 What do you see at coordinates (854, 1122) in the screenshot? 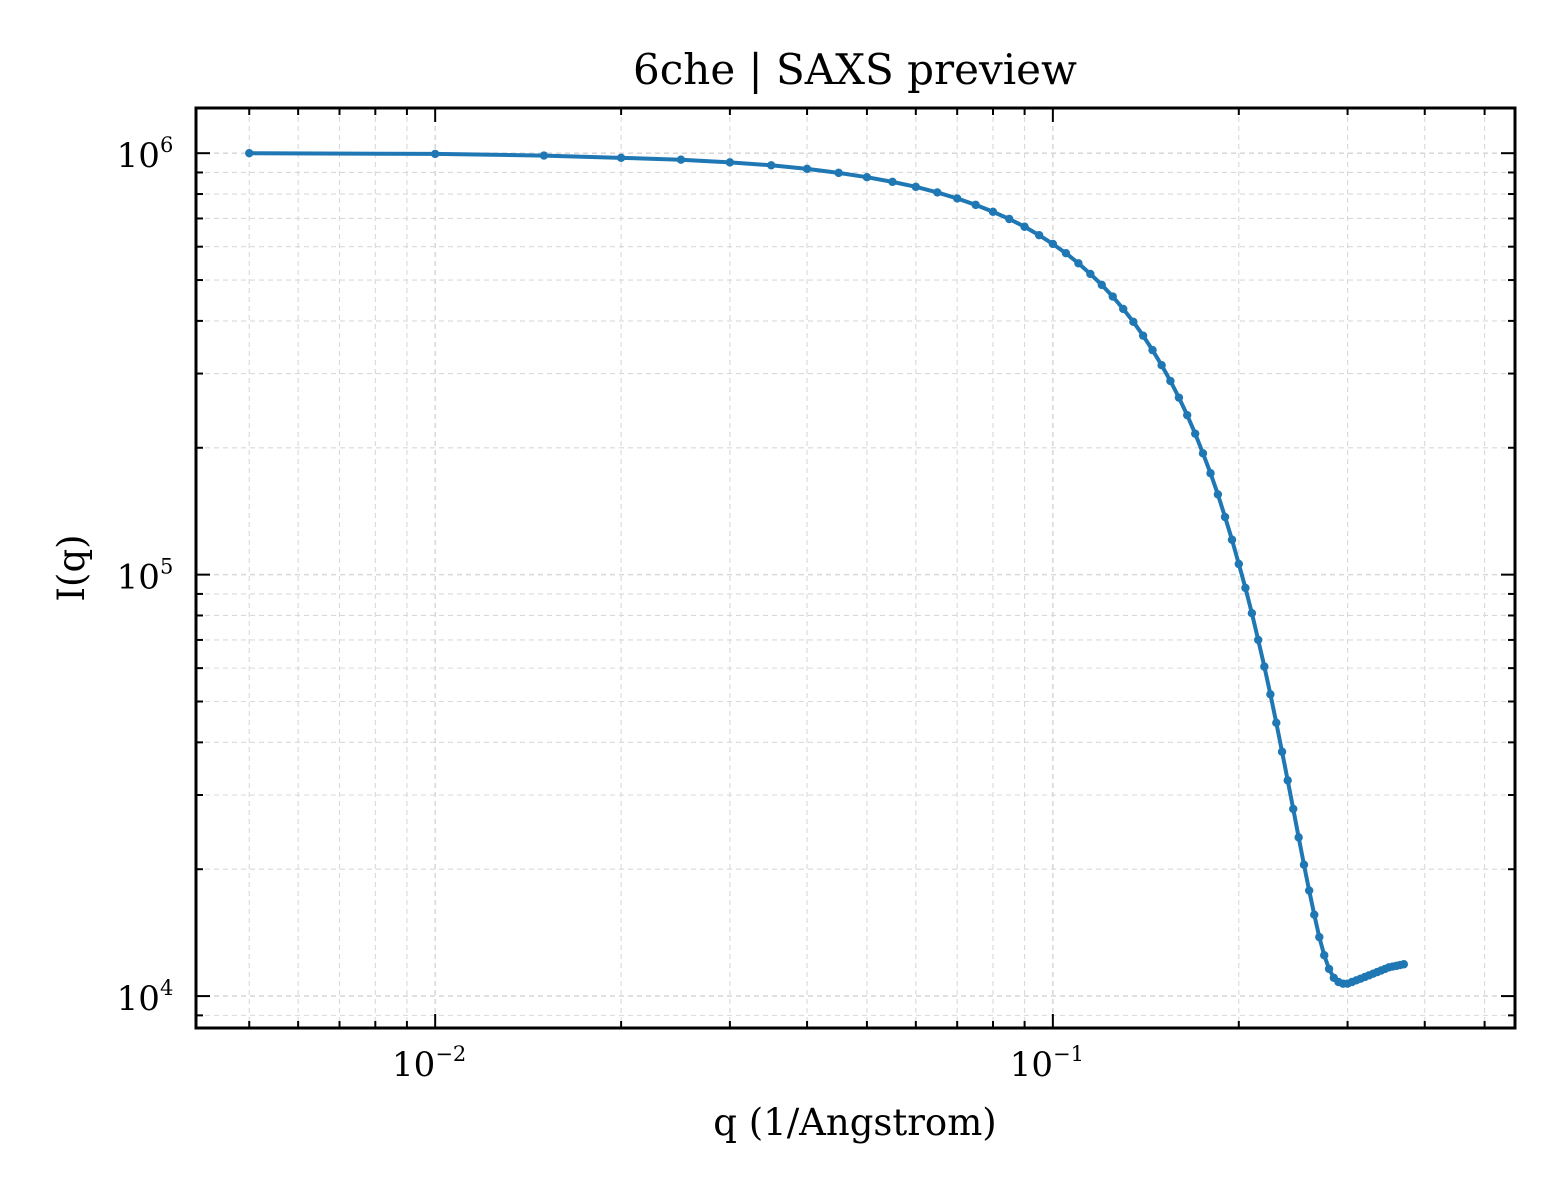
I see `x-axis-label: q (1/Angstrom)` at bounding box center [854, 1122].